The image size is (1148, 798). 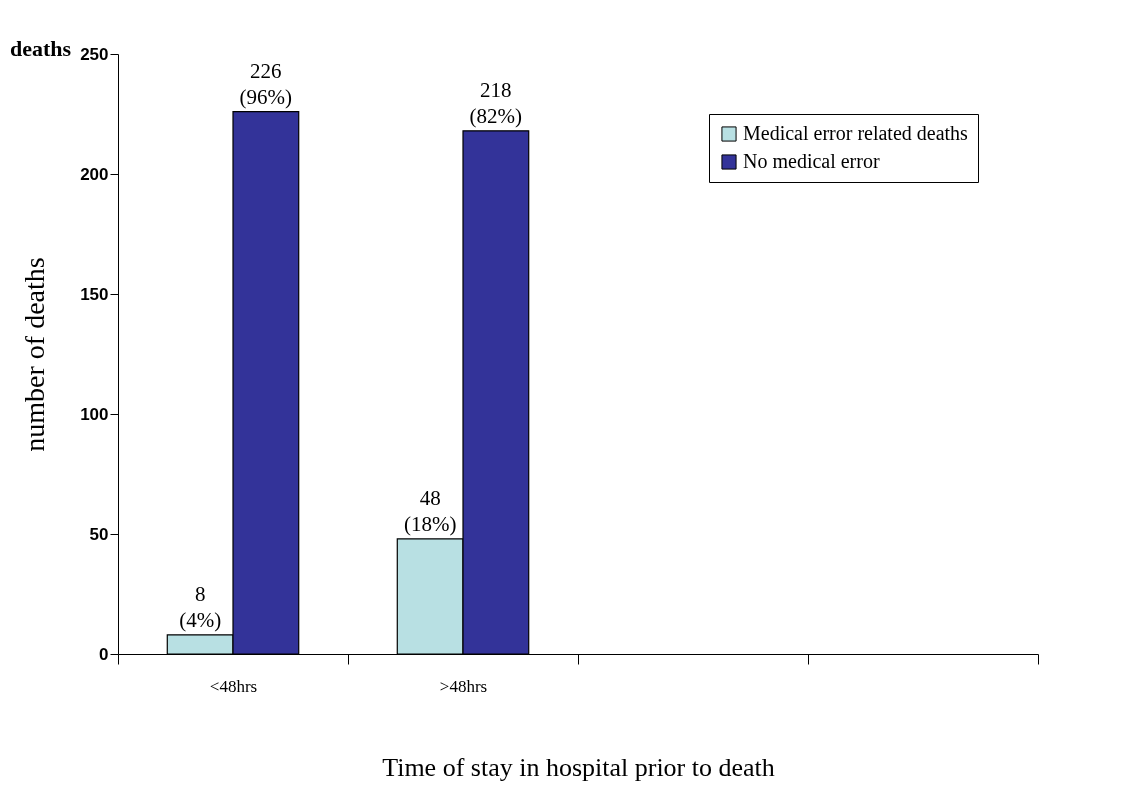 I want to click on data-label: 226 (96%), so click(x=266, y=83).